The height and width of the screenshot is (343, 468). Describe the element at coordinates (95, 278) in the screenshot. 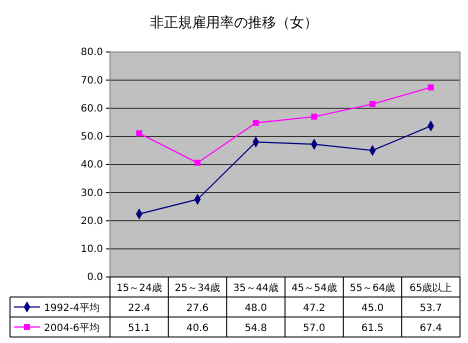

I see `y-tick-label: 0.0` at that location.